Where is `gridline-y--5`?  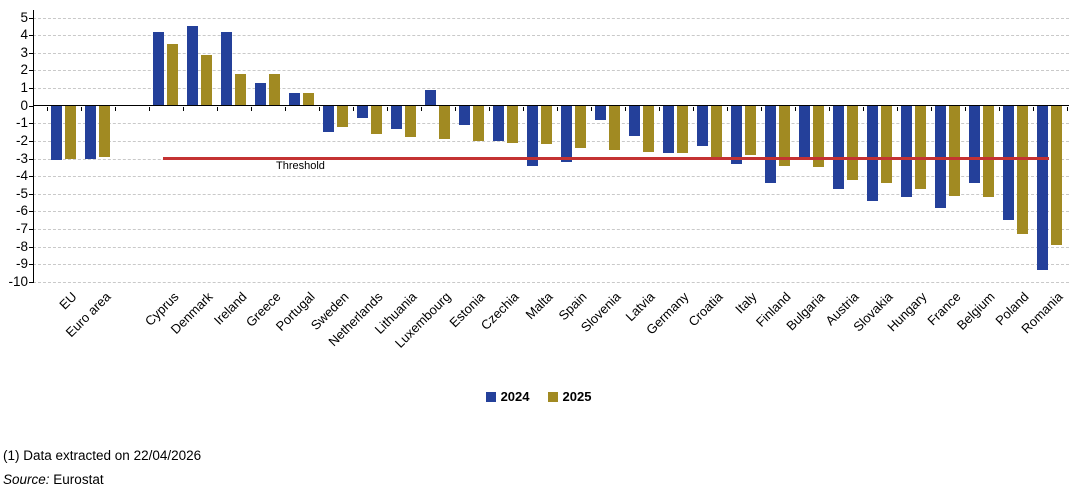 gridline-y--5 is located at coordinates (551, 194).